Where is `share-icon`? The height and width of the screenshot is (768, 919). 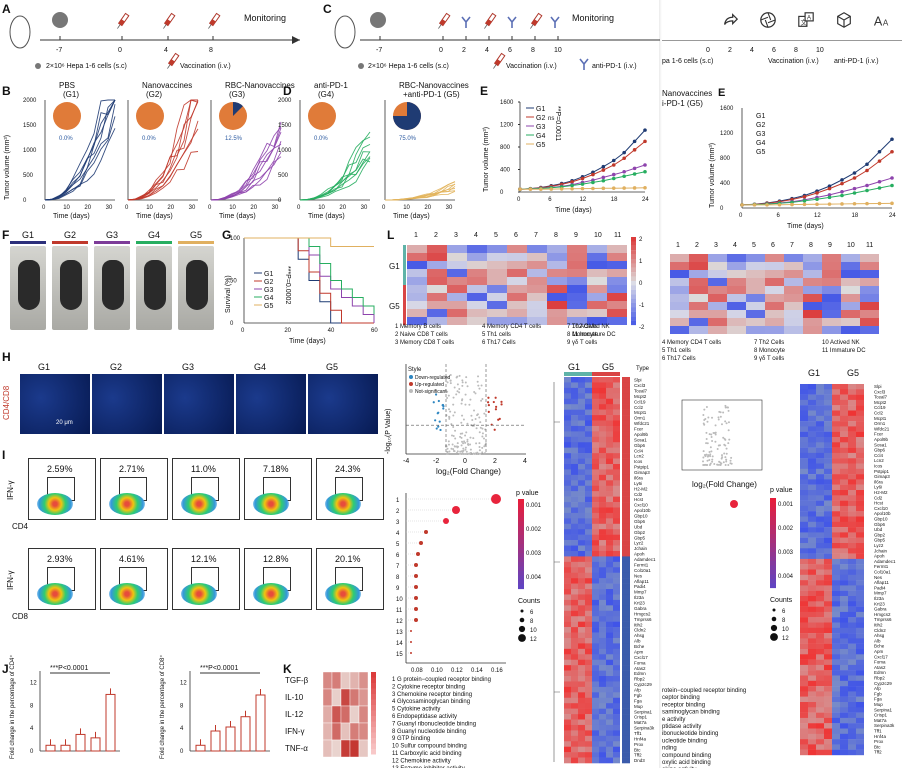 share-icon is located at coordinates (730, 20).